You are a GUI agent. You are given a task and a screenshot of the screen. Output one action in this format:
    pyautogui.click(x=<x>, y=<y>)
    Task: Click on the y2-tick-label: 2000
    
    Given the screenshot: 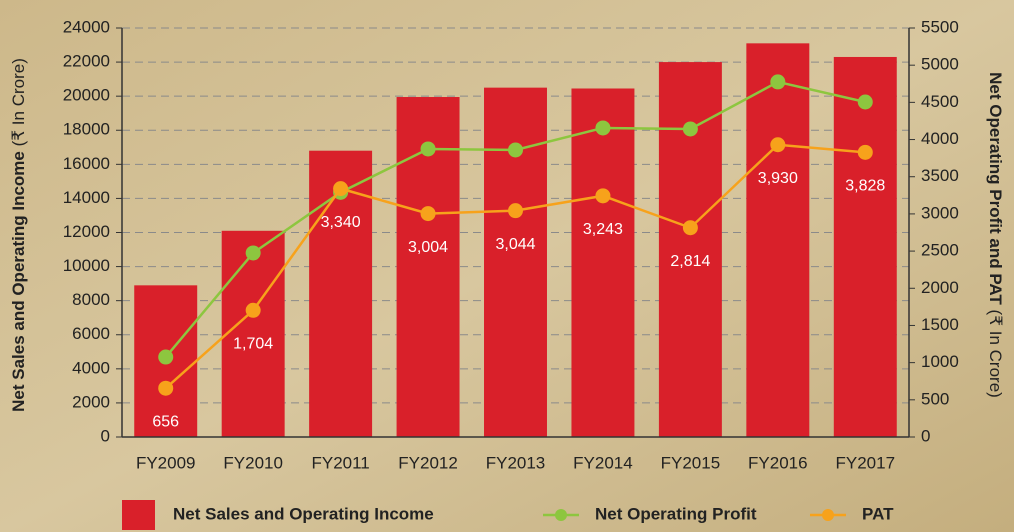 What is the action you would take?
    pyautogui.click(x=940, y=287)
    